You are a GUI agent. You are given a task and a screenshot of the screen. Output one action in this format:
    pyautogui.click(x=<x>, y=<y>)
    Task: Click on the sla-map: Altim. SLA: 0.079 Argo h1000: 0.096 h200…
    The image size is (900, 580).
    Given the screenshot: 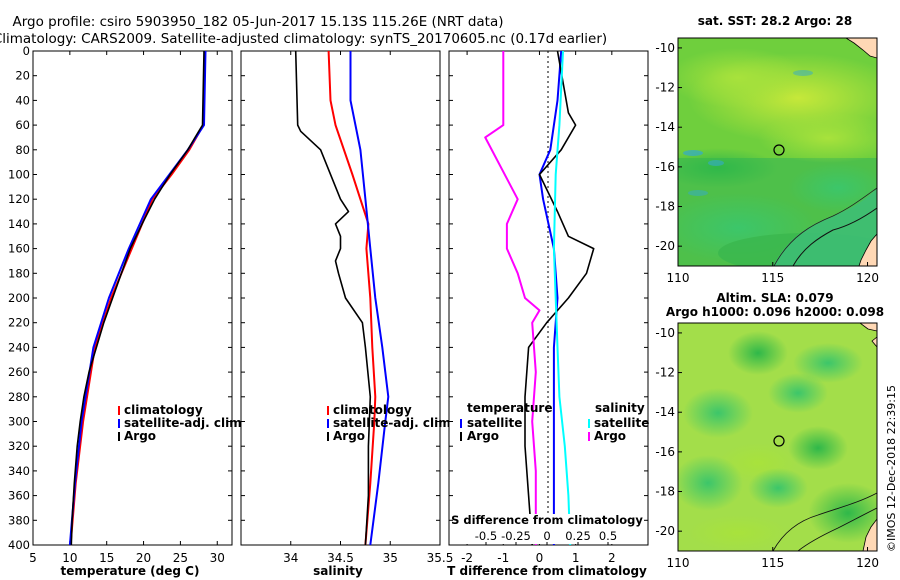 What is the action you would take?
    pyautogui.click(x=769, y=430)
    